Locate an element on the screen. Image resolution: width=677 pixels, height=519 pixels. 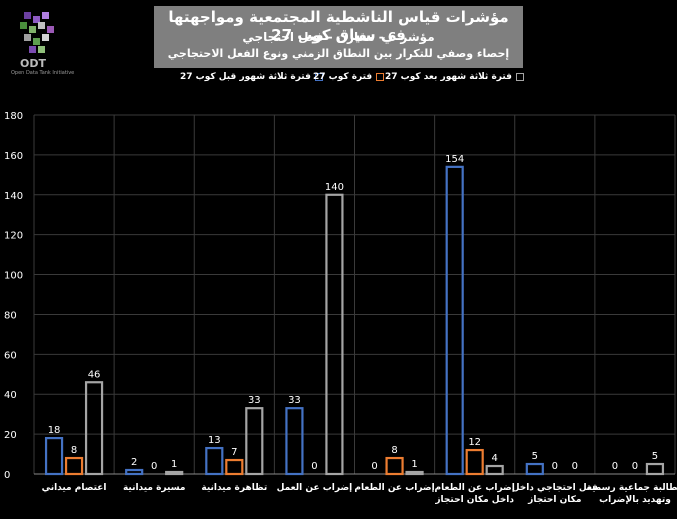
y-tick-label: 140 is located at coordinates (13, 196).